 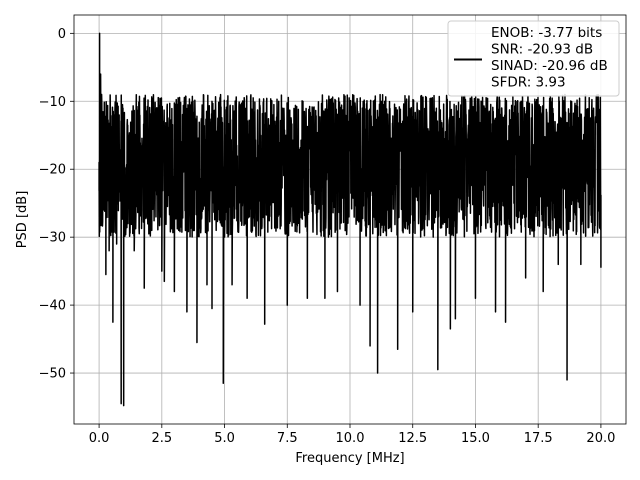 I want to click on y-tick-label: −50, so click(x=52, y=374).